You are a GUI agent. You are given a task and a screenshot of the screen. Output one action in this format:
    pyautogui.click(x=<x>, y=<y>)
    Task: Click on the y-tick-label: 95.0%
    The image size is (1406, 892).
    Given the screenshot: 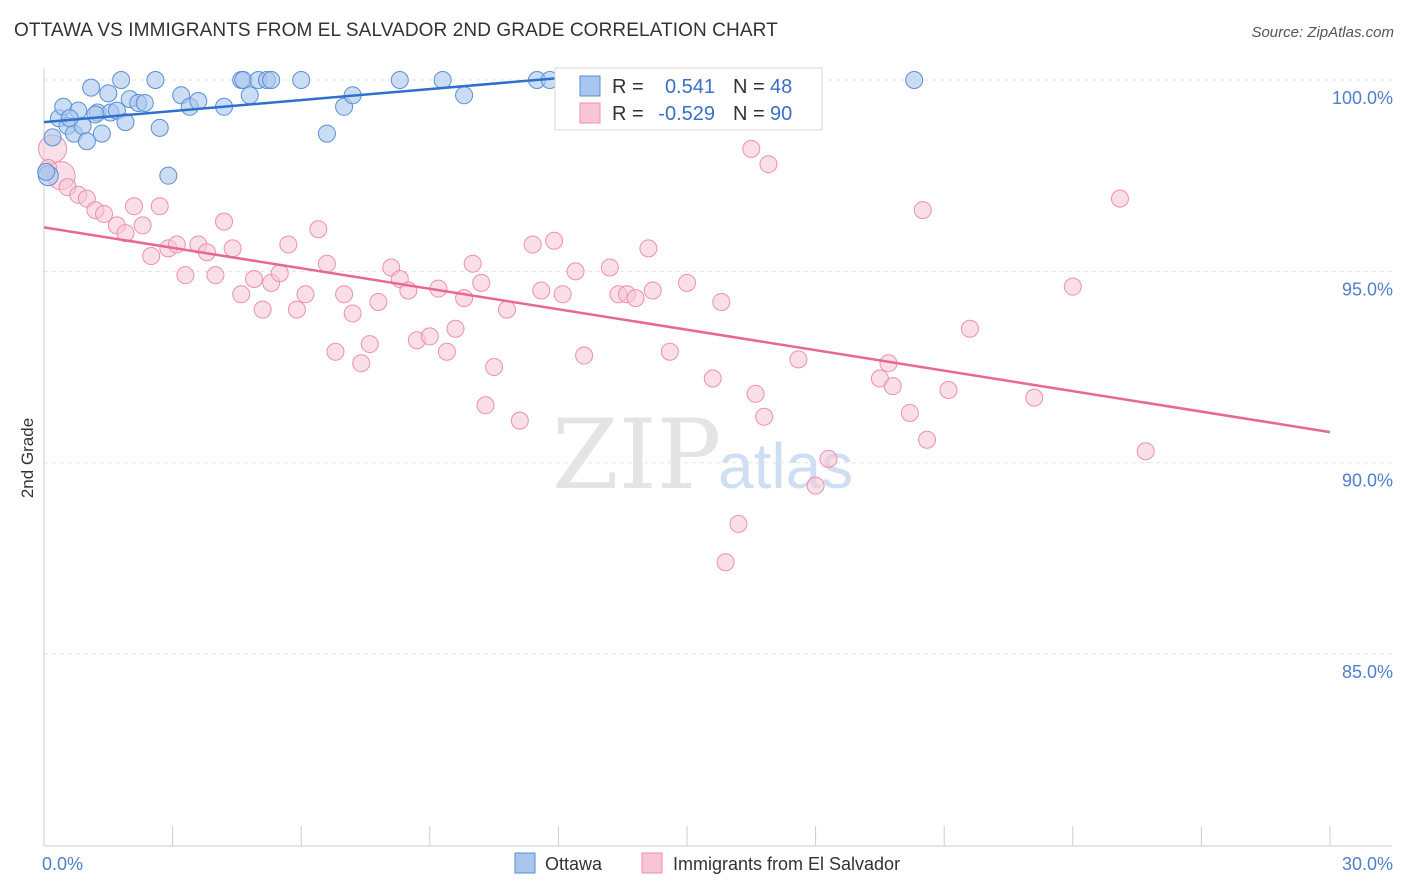 What is the action you would take?
    pyautogui.click(x=1367, y=289)
    